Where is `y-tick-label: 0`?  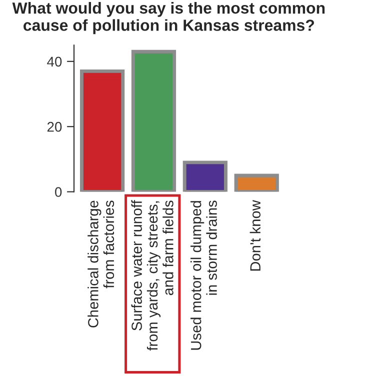 y-tick-label: 0 is located at coordinates (58, 192).